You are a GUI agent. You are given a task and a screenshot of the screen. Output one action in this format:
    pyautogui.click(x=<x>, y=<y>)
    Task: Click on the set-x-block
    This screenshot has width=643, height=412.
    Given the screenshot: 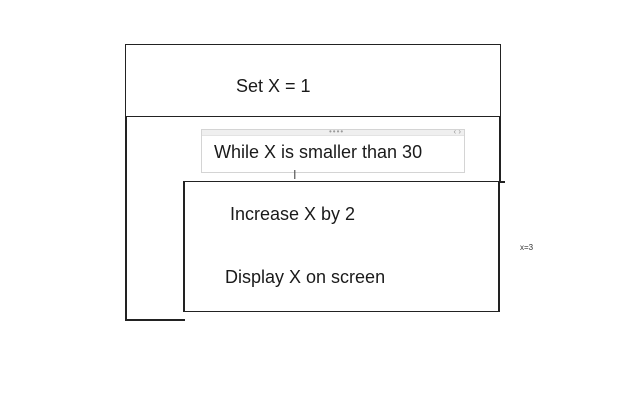 What is the action you would take?
    pyautogui.click(x=313, y=80)
    